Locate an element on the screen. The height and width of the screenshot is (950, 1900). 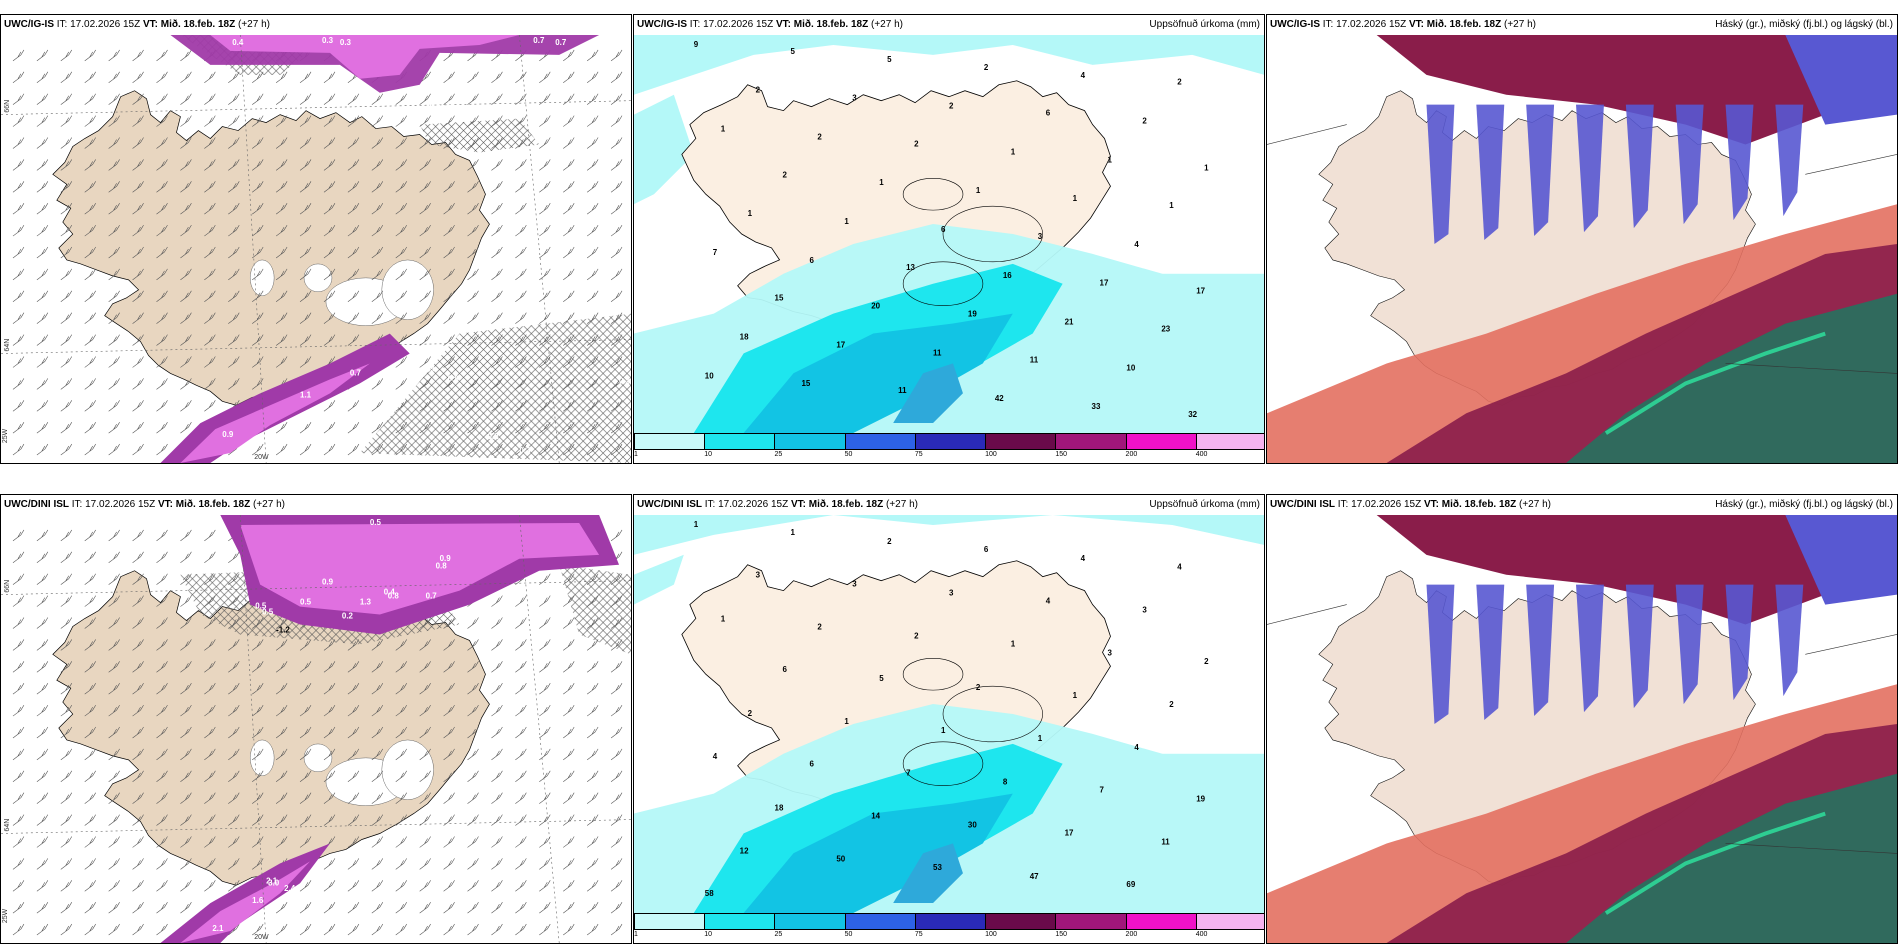
precip-label: 23 is located at coordinates (1165, 329).